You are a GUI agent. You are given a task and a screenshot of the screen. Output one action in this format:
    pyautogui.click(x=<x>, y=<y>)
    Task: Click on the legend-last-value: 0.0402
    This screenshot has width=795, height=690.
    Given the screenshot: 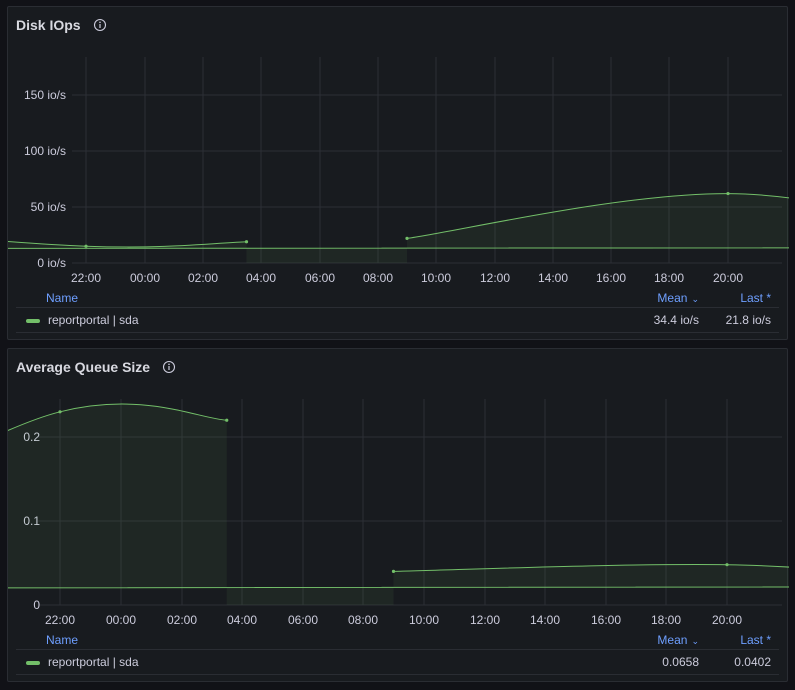 What is the action you would take?
    pyautogui.click(x=752, y=662)
    